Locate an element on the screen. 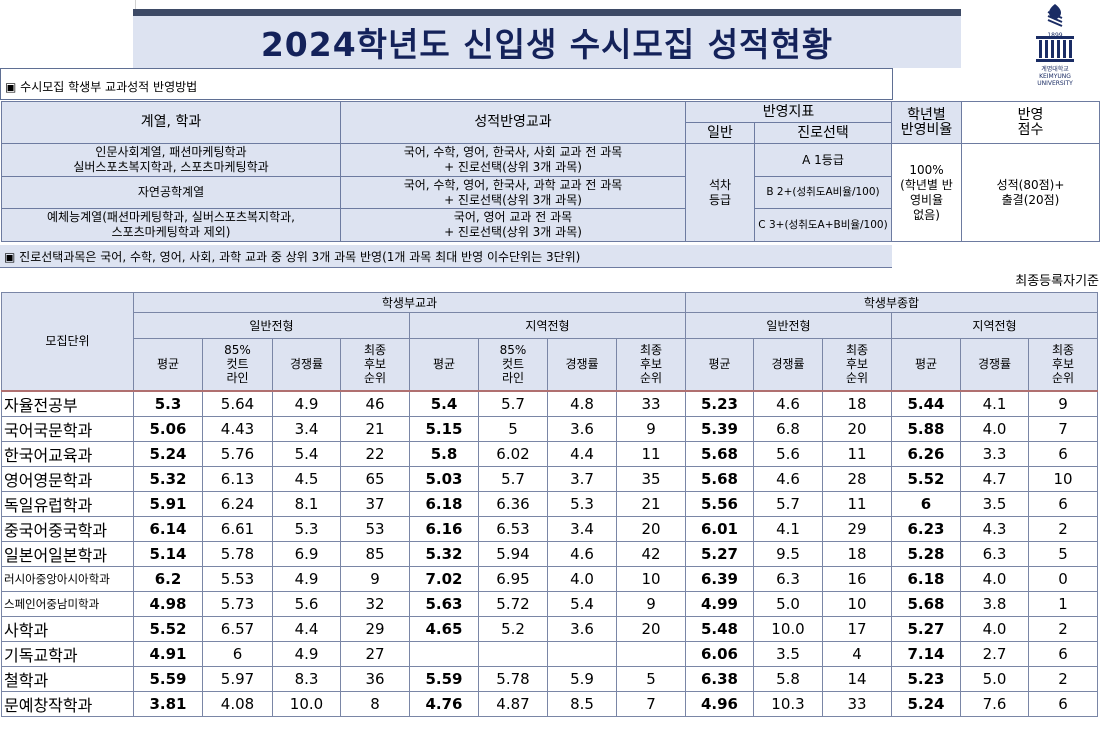 This screenshot has height=731, width=1104. method-dept-line: 스포츠마케팅학과 제외) is located at coordinates (171, 232).